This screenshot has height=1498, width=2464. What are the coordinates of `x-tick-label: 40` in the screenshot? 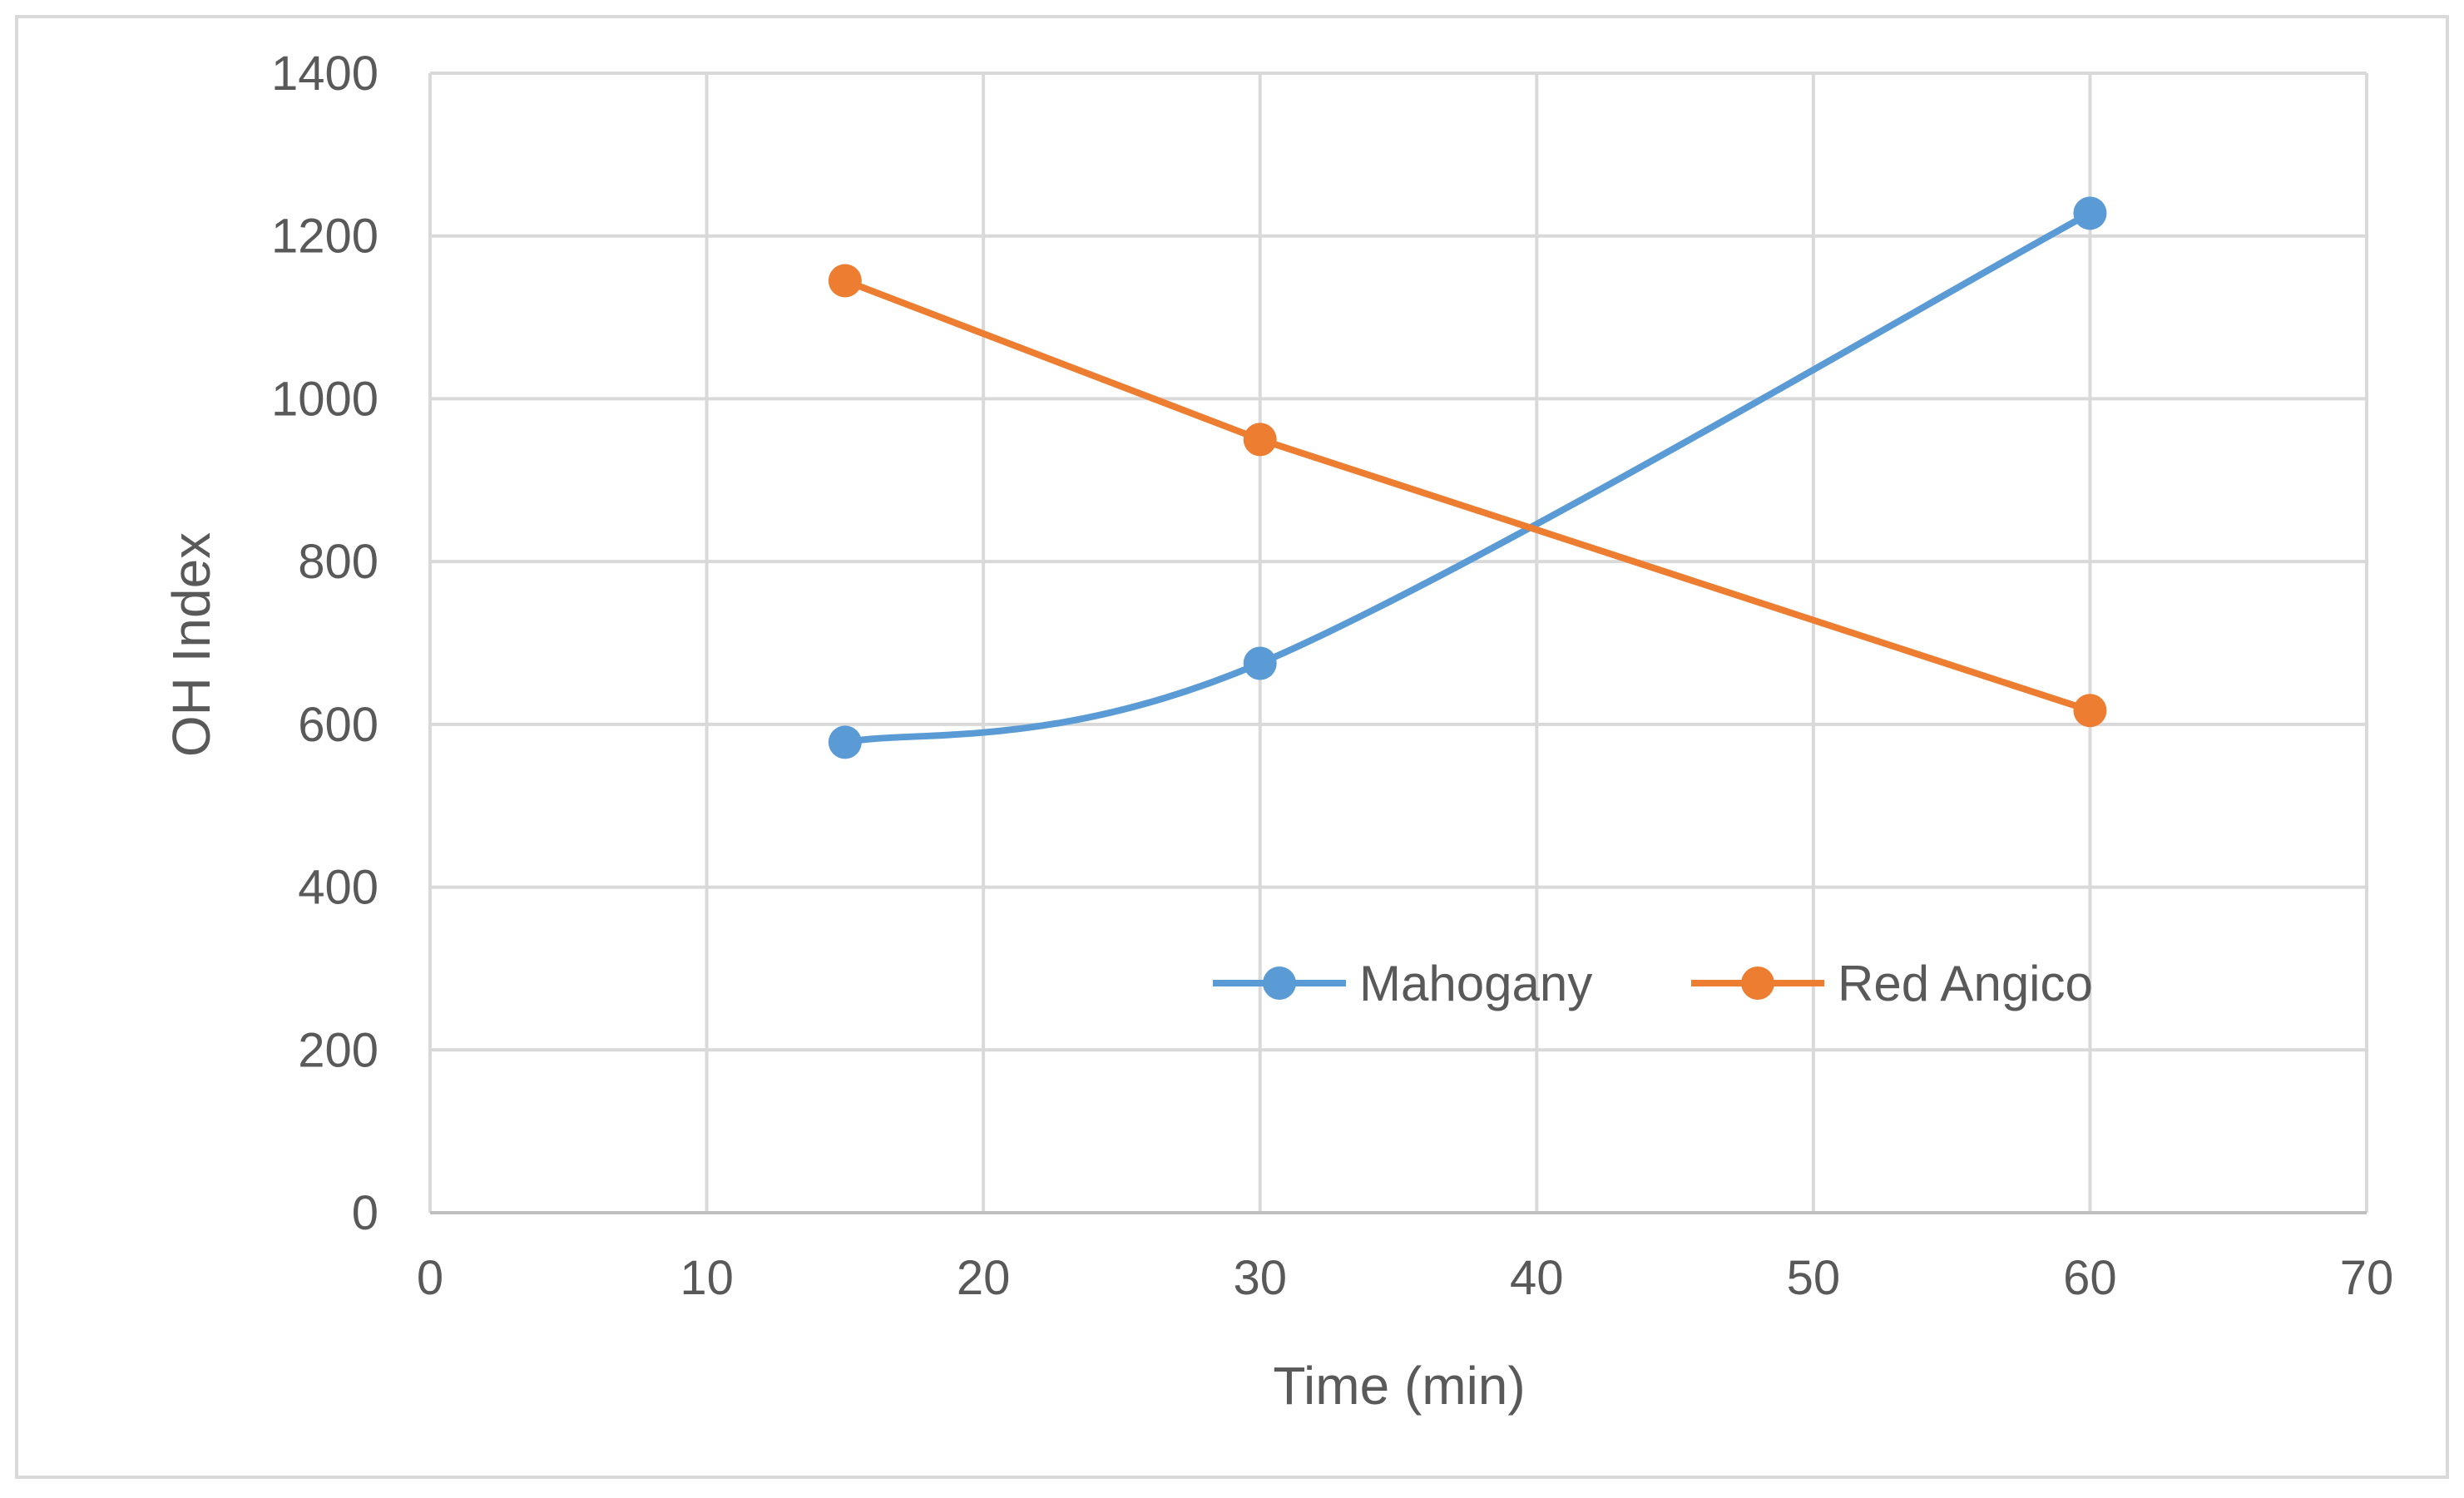 It's located at (1537, 1278).